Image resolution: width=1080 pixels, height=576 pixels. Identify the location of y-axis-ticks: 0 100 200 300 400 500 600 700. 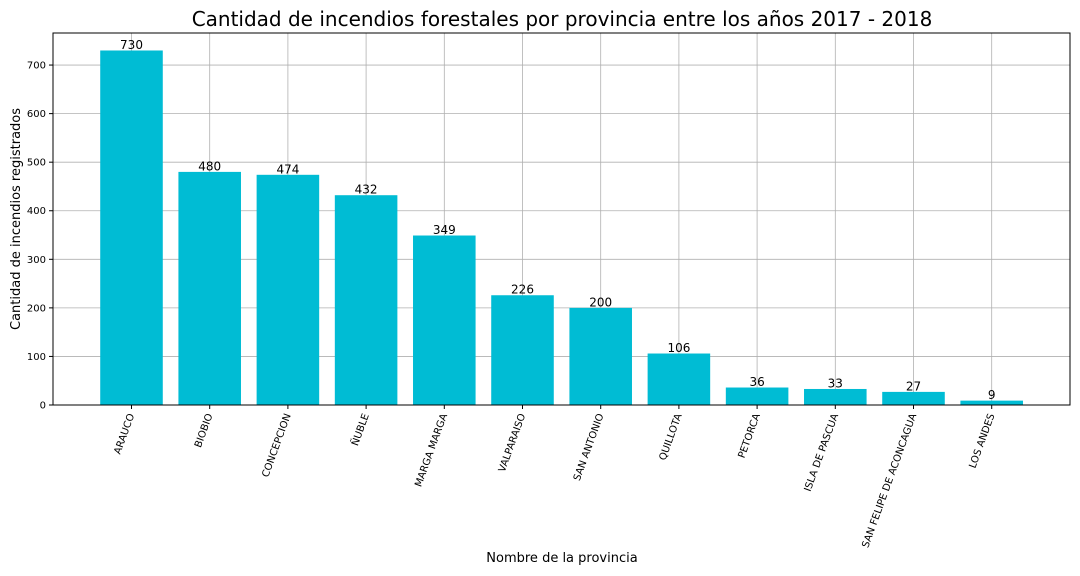
(40, 236).